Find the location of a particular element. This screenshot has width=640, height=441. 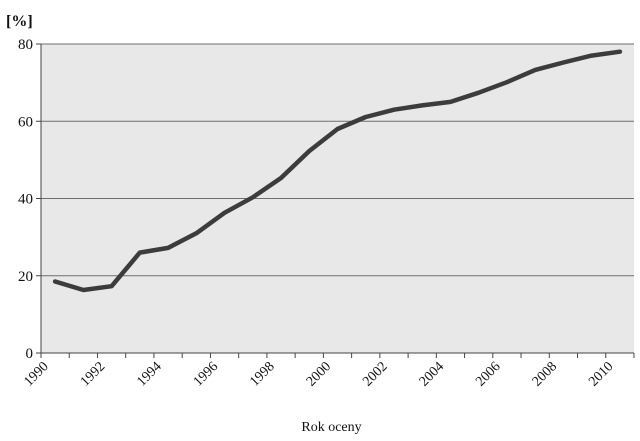

y-tick-label-0: 0 is located at coordinates (30, 354).